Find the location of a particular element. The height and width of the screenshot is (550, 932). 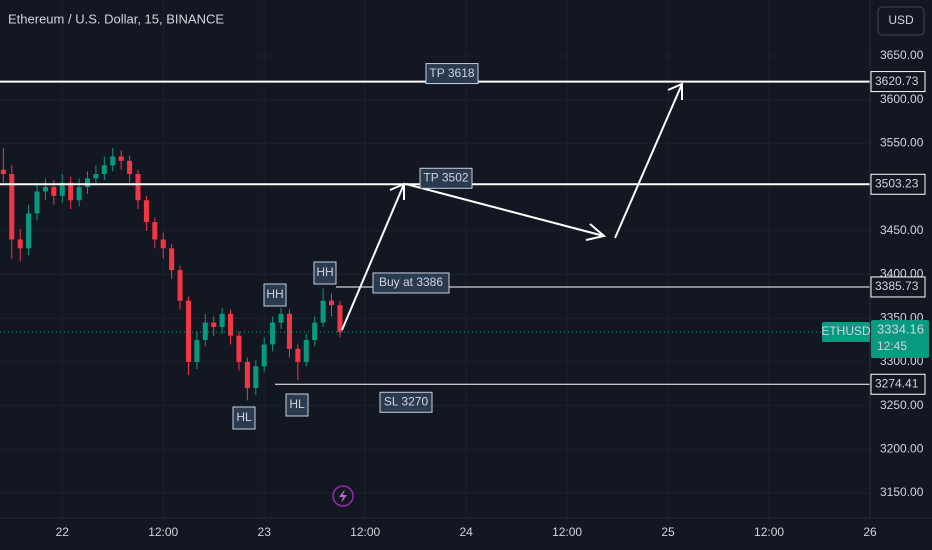

x-tick-label: 24 is located at coordinates (466, 532).